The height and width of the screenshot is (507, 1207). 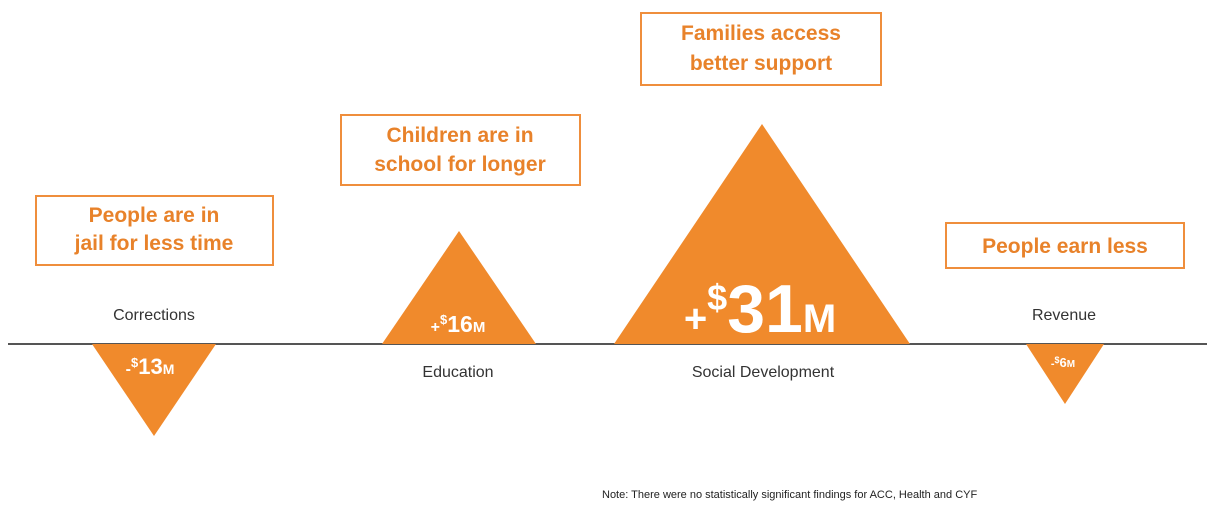 What do you see at coordinates (459, 287) in the screenshot?
I see `value-triangle-education` at bounding box center [459, 287].